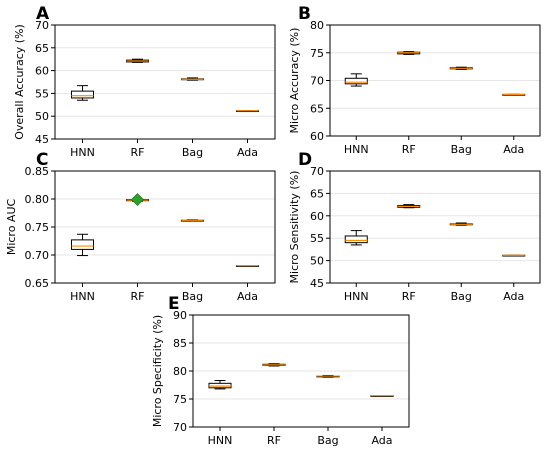  Describe the element at coordinates (42, 160) in the screenshot. I see `panel-letter: C` at that location.